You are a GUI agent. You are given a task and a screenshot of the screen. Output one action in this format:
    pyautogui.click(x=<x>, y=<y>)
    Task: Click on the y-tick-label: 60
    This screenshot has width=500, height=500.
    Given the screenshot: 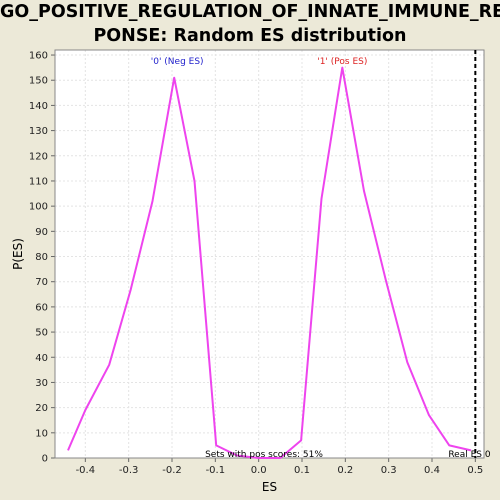 What is the action you would take?
    pyautogui.click(x=41, y=307)
    